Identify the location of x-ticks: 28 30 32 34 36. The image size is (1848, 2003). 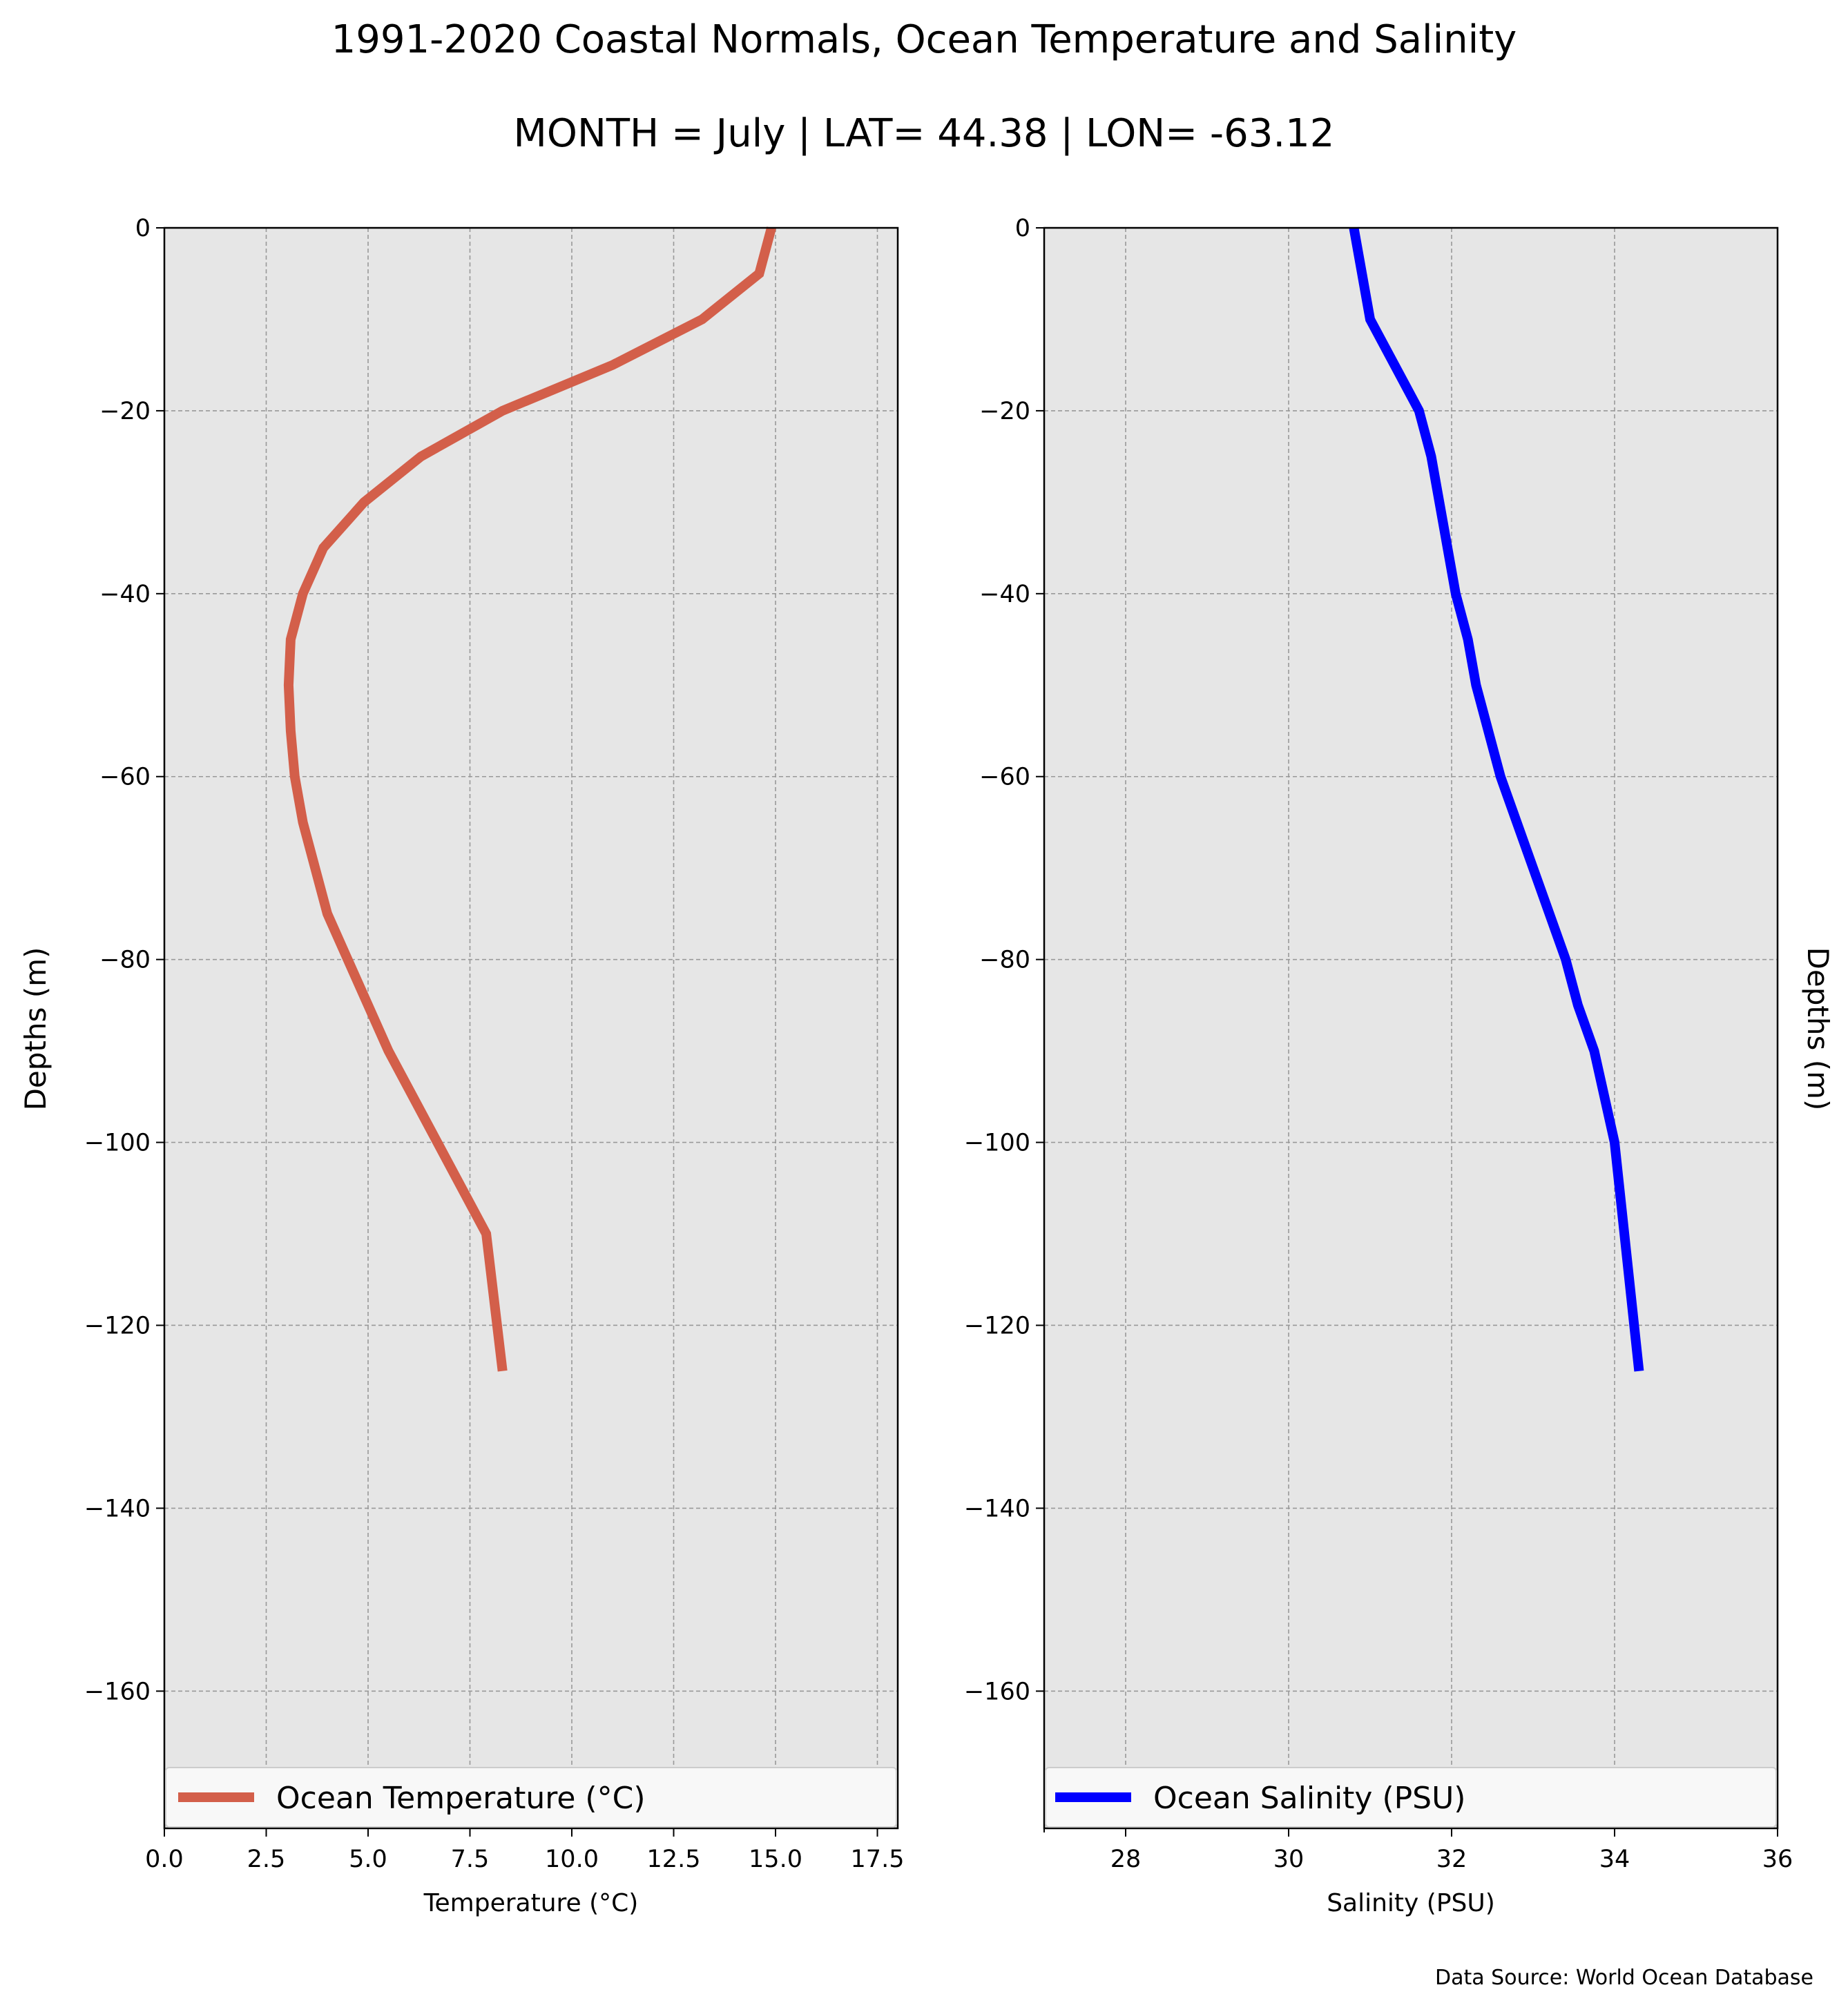
(1418, 1851).